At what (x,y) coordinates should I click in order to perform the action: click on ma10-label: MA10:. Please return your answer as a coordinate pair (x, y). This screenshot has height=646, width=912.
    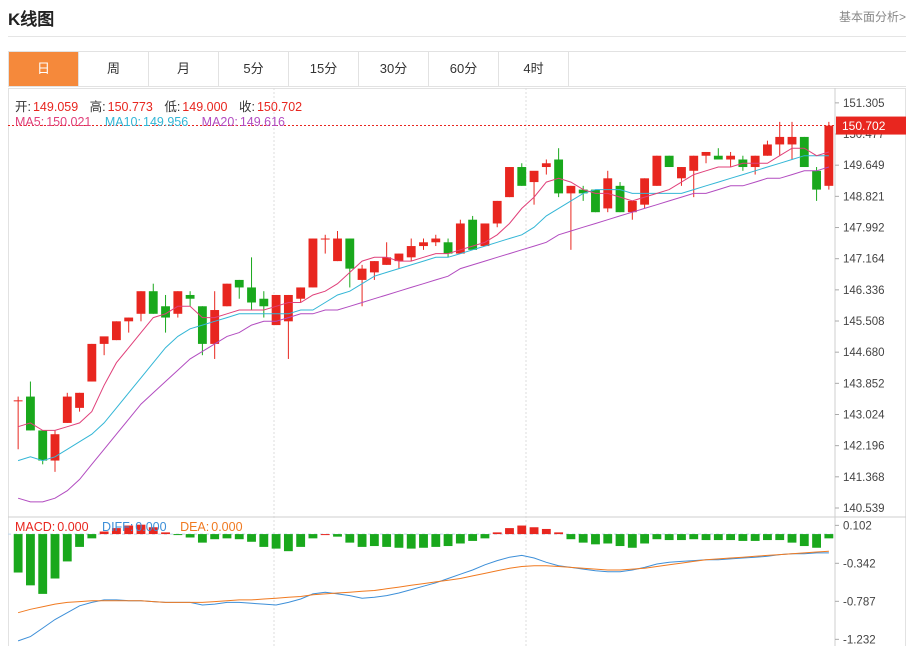
    Looking at the image, I should click on (122, 122).